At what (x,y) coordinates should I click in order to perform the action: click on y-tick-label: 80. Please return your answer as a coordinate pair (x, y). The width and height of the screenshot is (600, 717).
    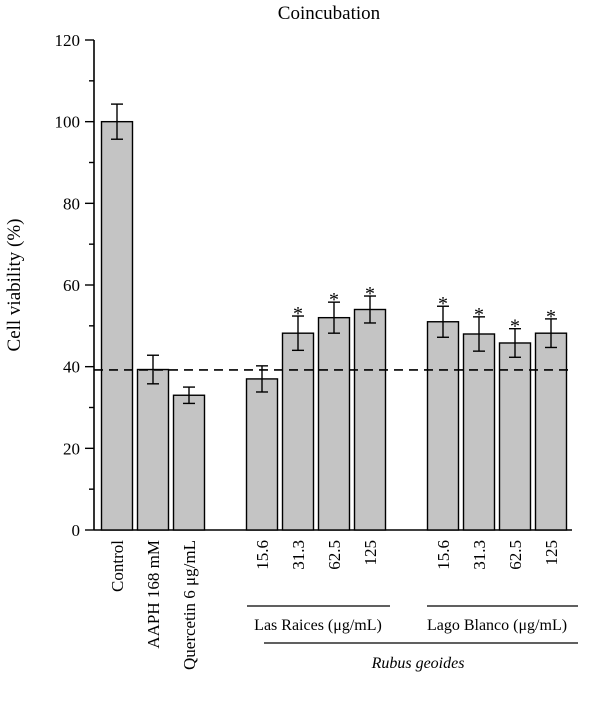
    Looking at the image, I should click on (71, 203).